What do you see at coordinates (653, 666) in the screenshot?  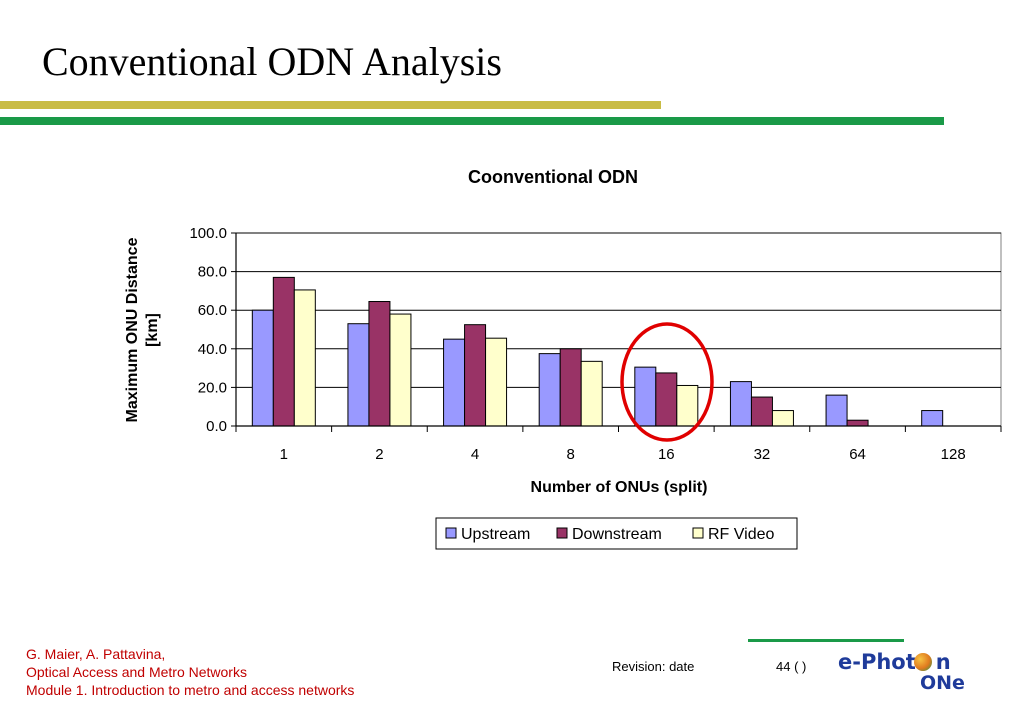 I see `revision-label: Revision: date` at bounding box center [653, 666].